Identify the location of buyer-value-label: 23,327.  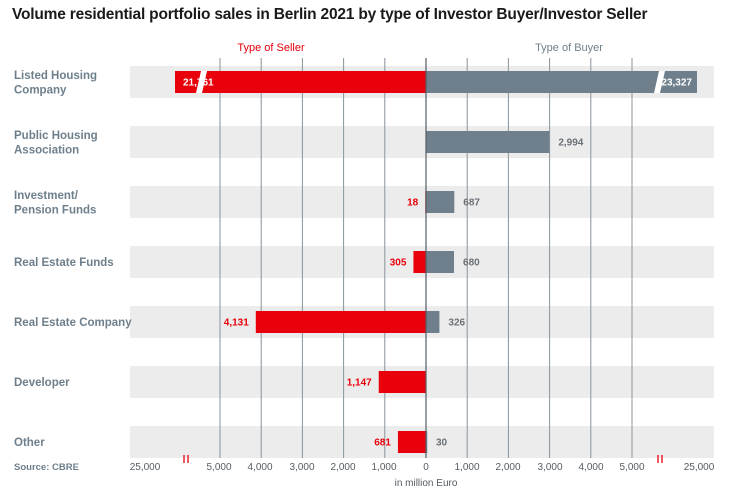
(676, 83).